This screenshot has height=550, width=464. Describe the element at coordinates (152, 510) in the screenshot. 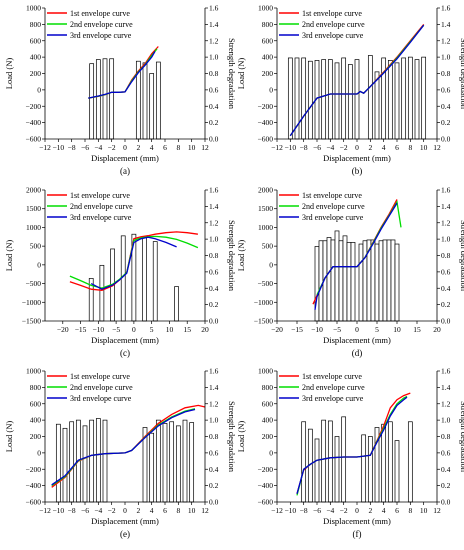

I see `x-tick-label: 4` at that location.